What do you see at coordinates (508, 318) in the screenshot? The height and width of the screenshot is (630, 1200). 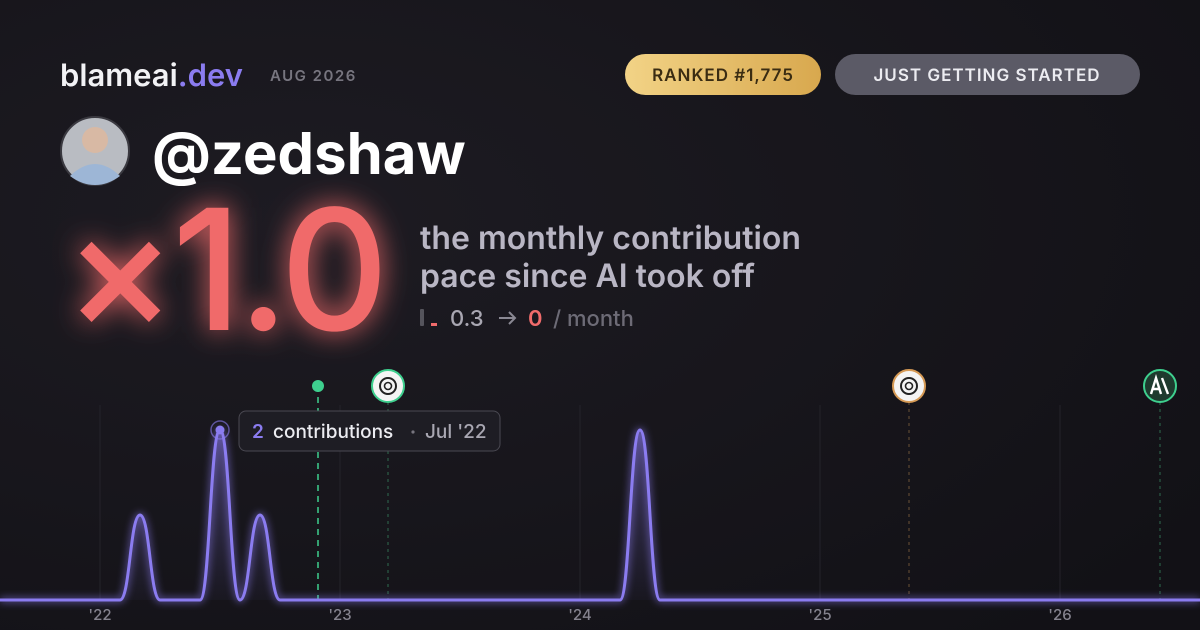 I see `arrow` at bounding box center [508, 318].